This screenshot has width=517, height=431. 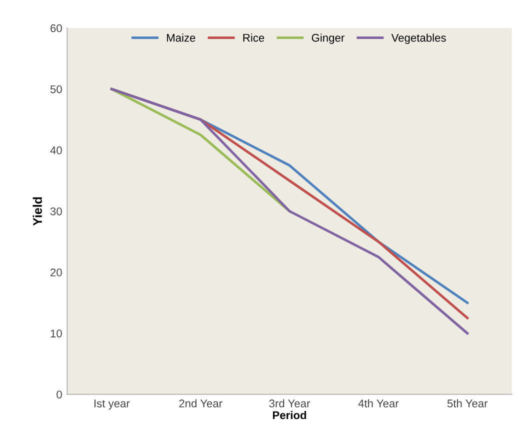 What do you see at coordinates (56, 272) in the screenshot?
I see `y-tick-label: 20` at bounding box center [56, 272].